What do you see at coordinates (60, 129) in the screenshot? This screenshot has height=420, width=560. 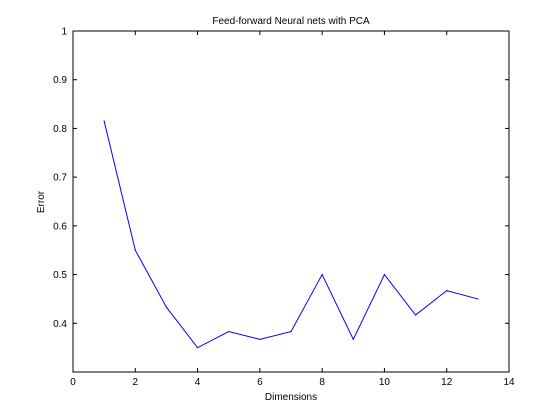 I see `y-tick-label: 0.8` at bounding box center [60, 129].